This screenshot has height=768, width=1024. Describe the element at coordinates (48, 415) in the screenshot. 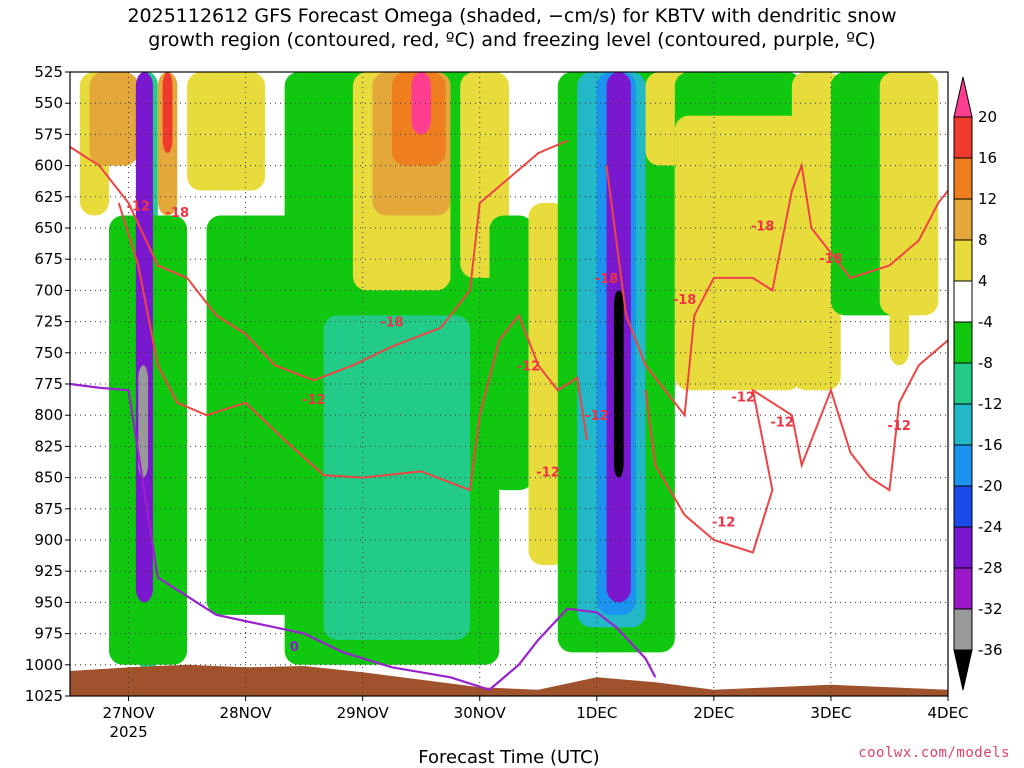

I see `y-tick-label-800: 800` at that location.